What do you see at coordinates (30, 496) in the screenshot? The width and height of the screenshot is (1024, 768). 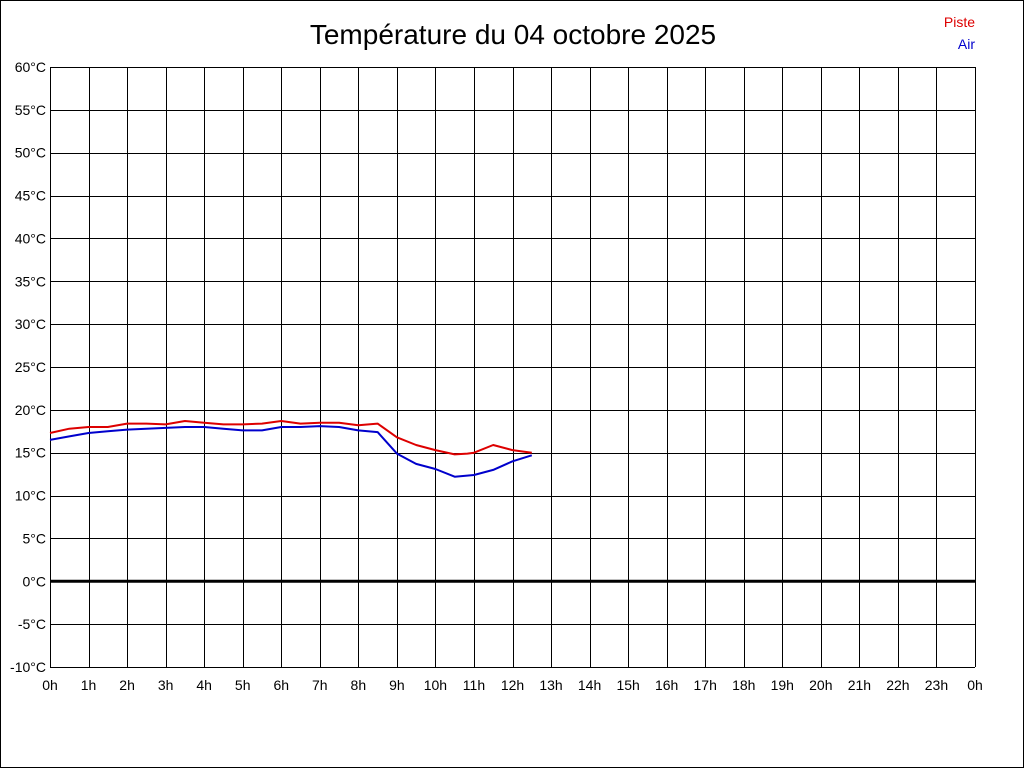 I see `y-tick-label: 10°C` at bounding box center [30, 496].